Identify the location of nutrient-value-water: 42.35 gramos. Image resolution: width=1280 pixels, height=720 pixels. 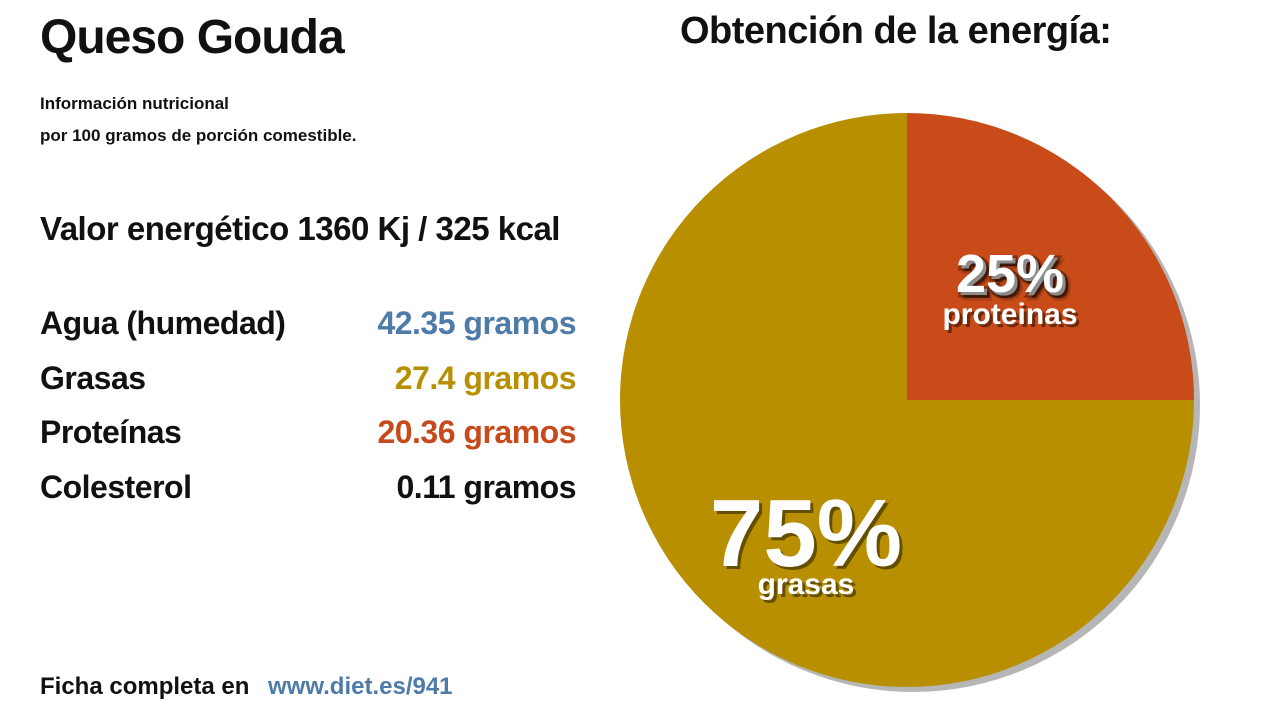
(476, 323).